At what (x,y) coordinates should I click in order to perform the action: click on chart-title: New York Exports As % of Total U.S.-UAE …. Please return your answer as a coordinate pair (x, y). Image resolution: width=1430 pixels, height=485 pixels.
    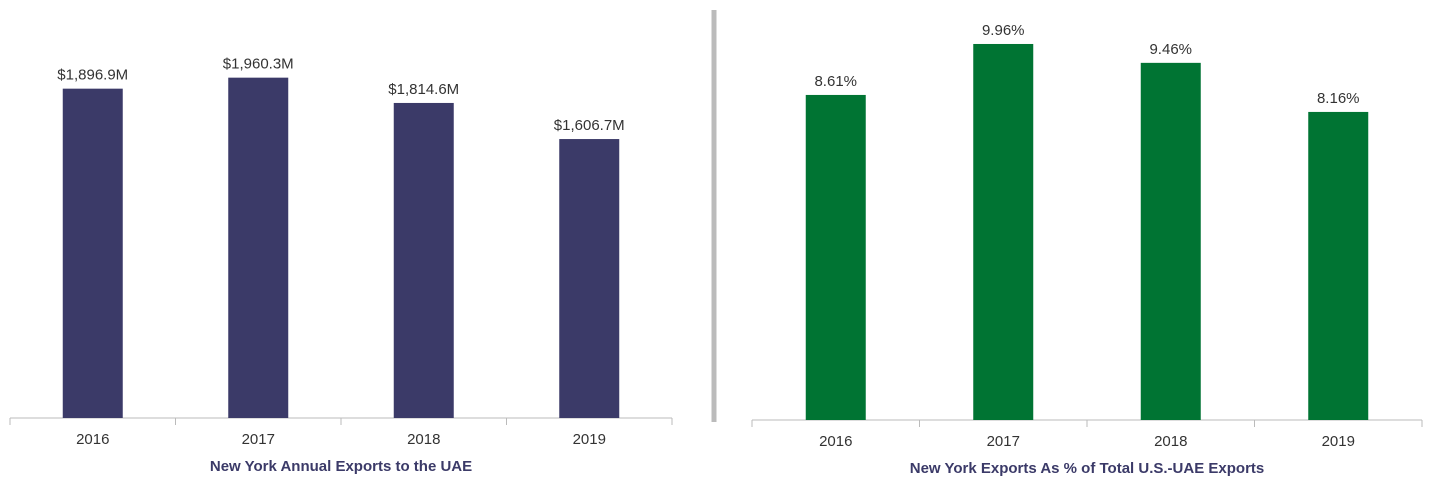
    Looking at the image, I should click on (1087, 468).